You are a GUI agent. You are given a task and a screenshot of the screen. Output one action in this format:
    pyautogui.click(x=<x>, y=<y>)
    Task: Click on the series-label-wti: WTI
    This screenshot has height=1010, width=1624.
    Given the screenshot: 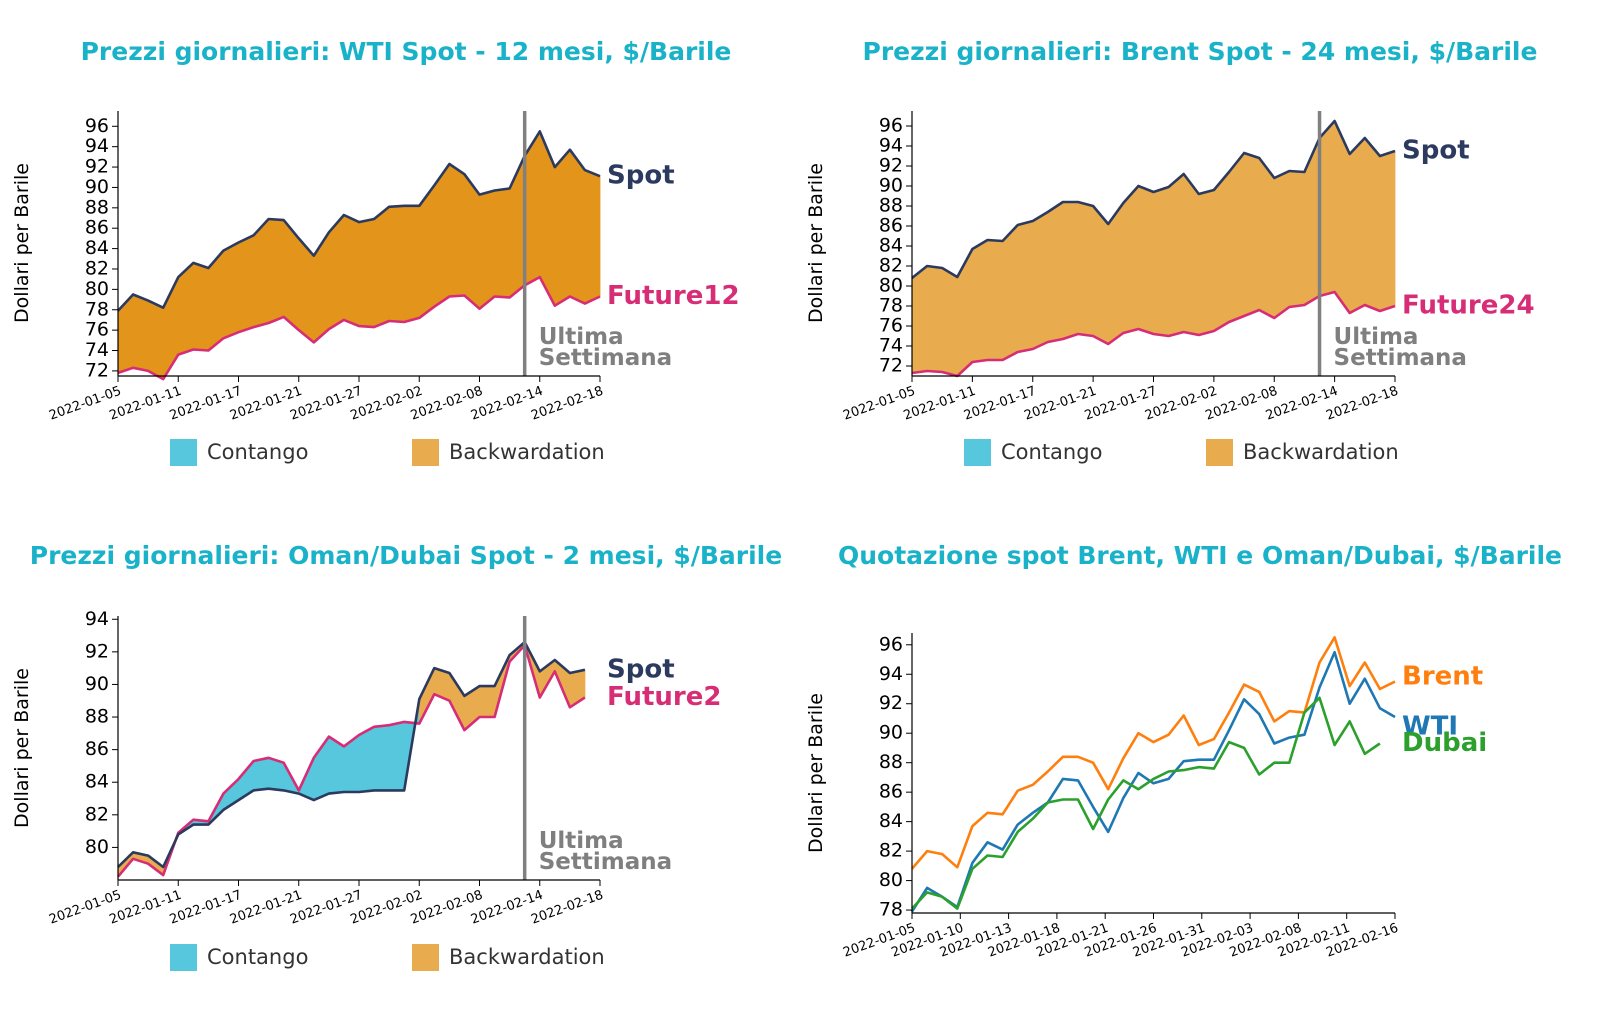 What is the action you would take?
    pyautogui.click(x=1430, y=727)
    